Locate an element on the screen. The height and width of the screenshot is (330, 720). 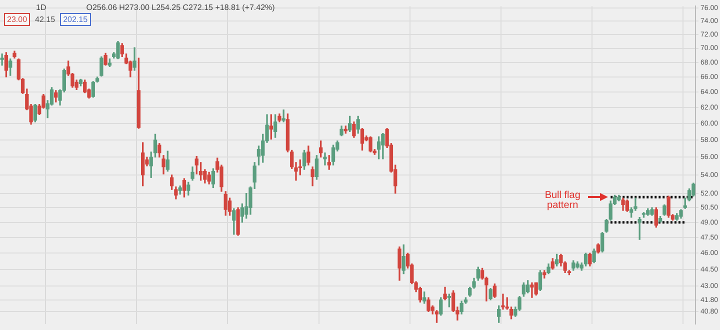
annotation: 23.00 is located at coordinates (17, 19).